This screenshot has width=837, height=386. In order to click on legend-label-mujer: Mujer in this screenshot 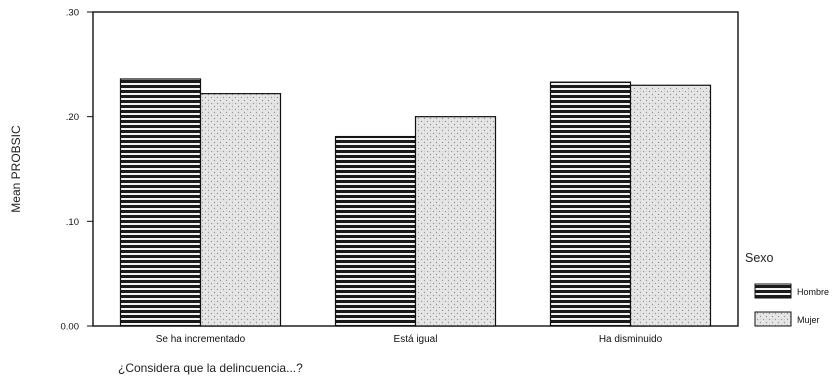, I will do `click(808, 320)`.